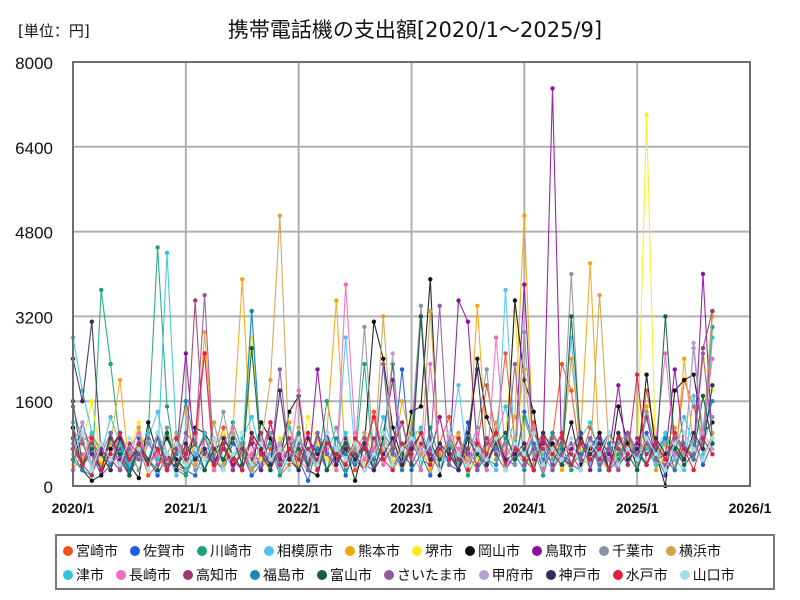  I want to click on legend-label: 熊本市, so click(379, 552).